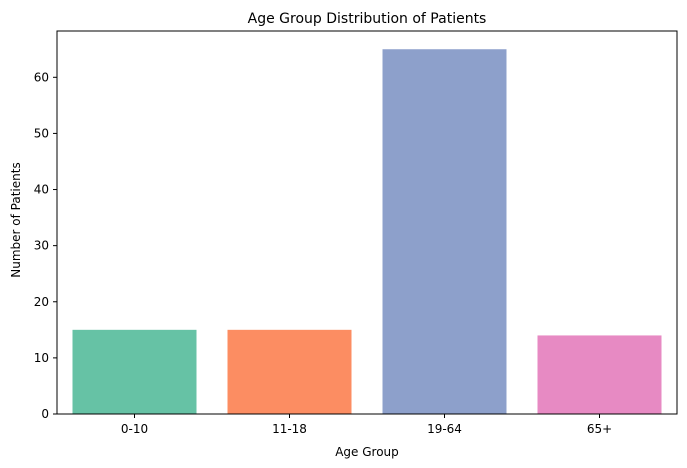 This screenshot has width=687, height=468. I want to click on y-tick-label: 60, so click(41, 77).